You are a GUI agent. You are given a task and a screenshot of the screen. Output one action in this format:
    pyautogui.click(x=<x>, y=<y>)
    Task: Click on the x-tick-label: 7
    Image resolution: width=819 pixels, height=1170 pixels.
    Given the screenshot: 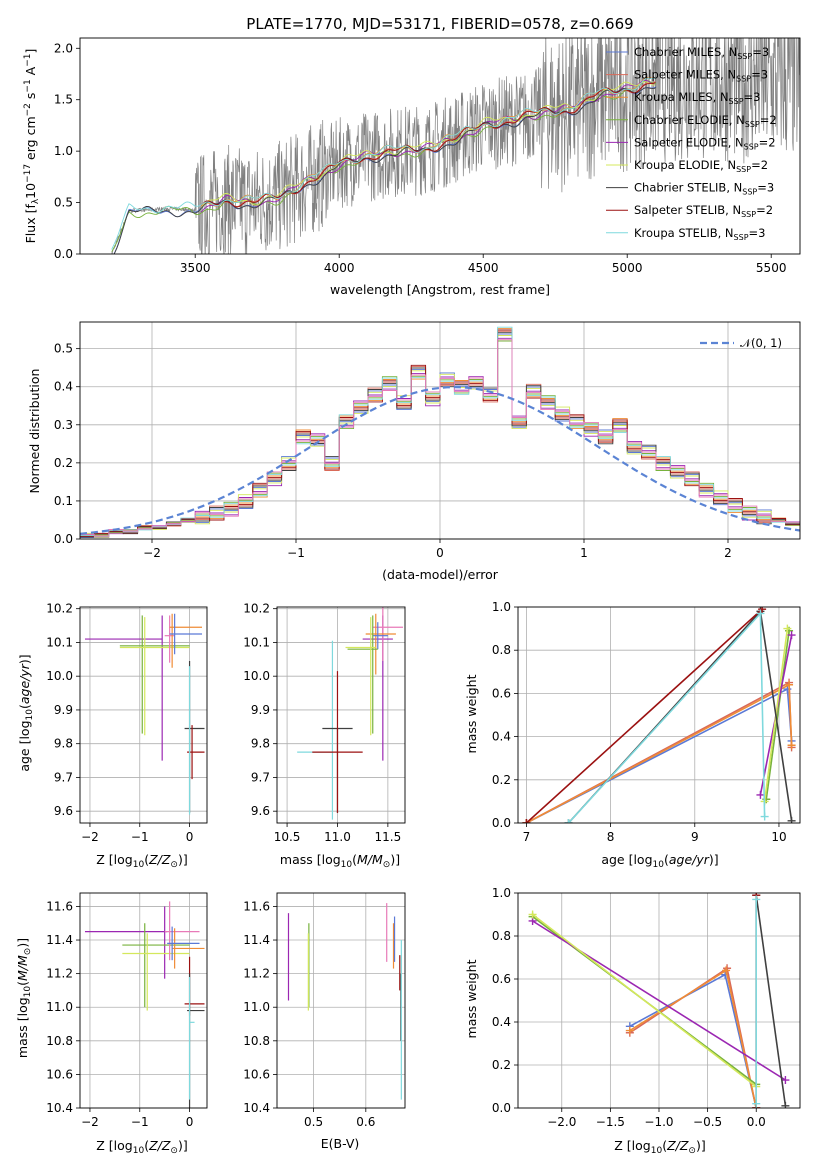 What is the action you would take?
    pyautogui.click(x=527, y=837)
    